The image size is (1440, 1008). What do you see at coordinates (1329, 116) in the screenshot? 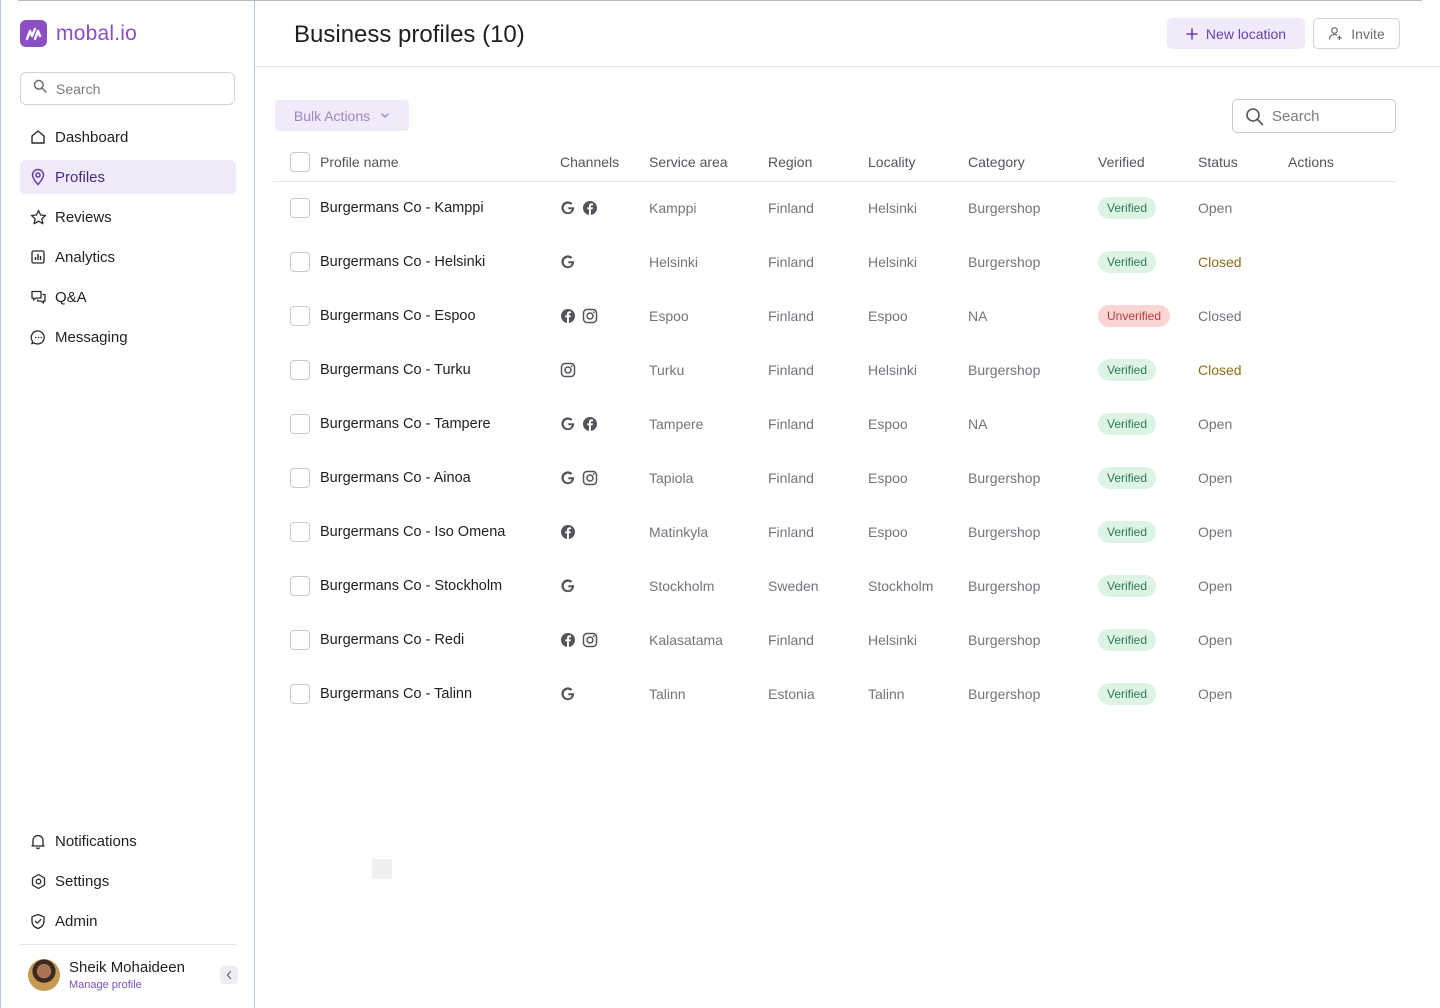
I see `table-search-input` at bounding box center [1329, 116].